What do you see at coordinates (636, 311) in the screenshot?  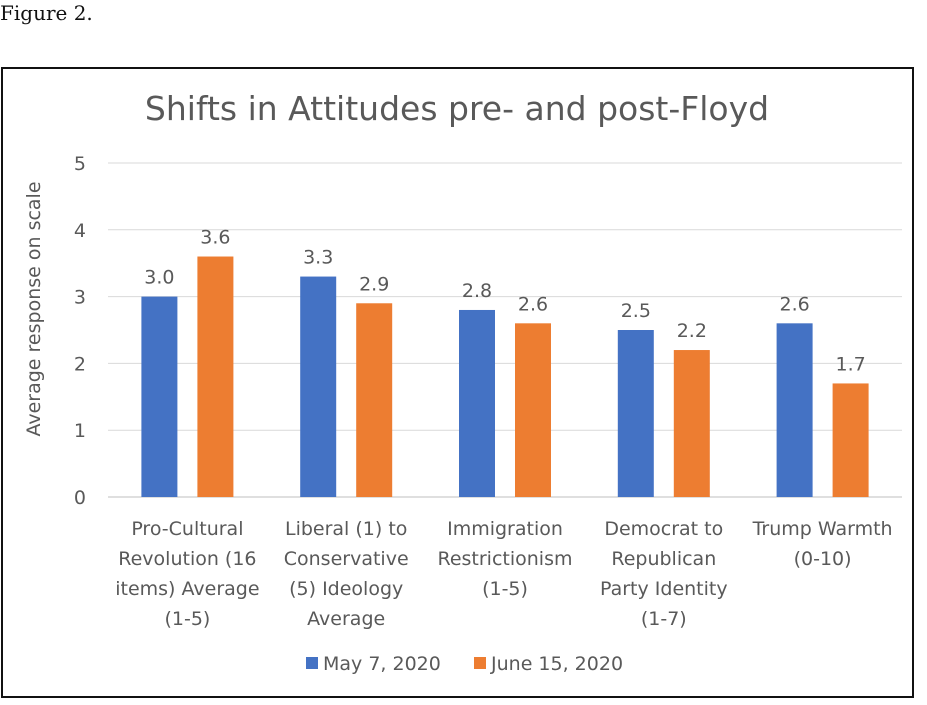 I see `data-label: 2.5` at bounding box center [636, 311].